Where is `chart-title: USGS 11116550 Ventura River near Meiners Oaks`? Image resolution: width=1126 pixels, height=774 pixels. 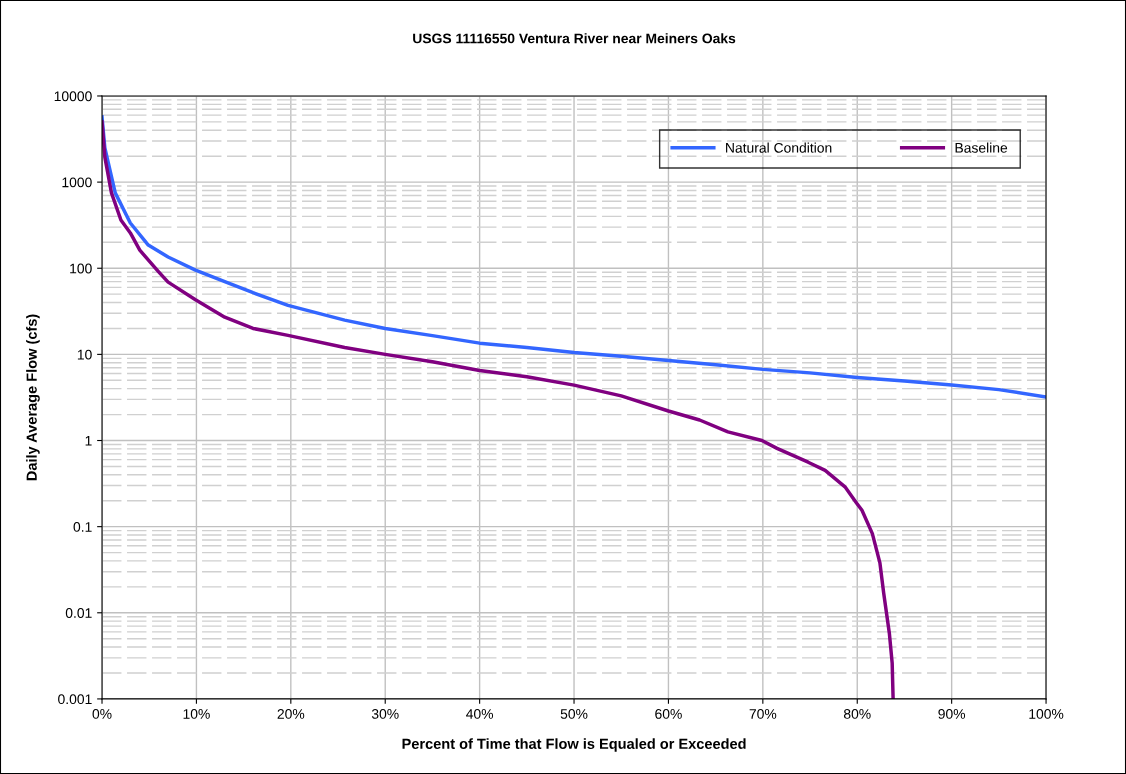 chart-title: USGS 11116550 Ventura River near Meiners Oaks is located at coordinates (574, 38).